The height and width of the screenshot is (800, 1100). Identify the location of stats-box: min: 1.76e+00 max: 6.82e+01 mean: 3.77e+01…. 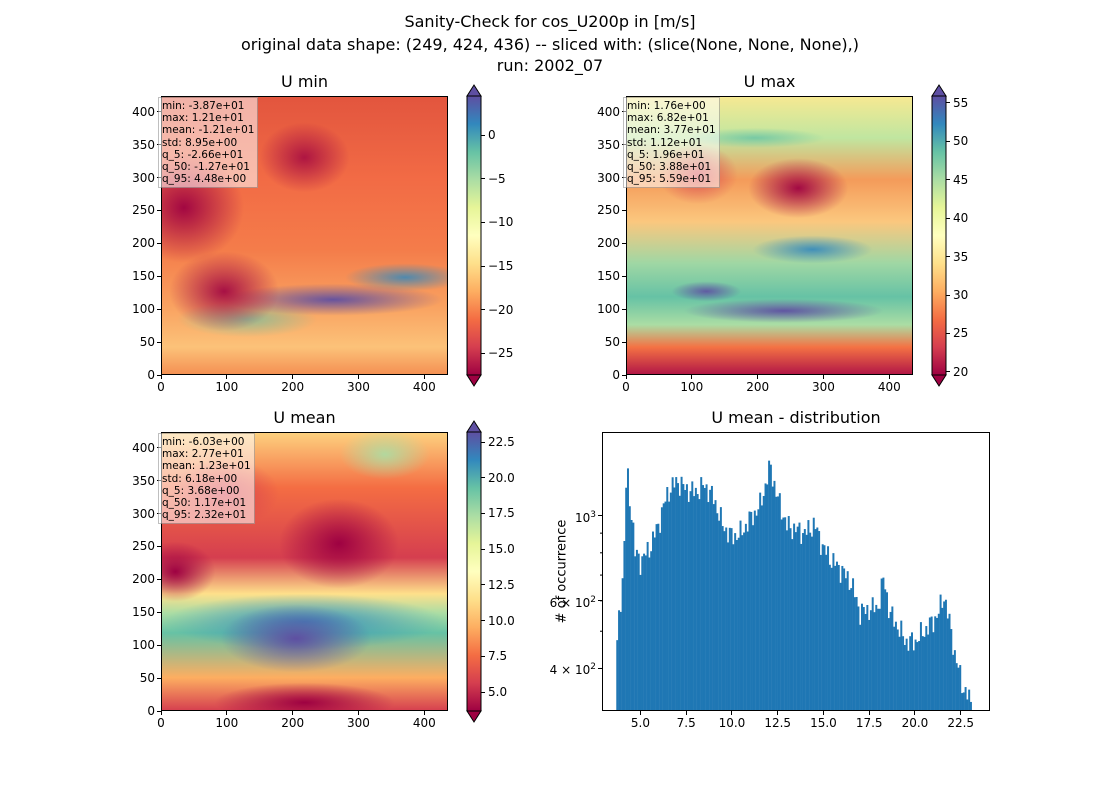
(671, 143).